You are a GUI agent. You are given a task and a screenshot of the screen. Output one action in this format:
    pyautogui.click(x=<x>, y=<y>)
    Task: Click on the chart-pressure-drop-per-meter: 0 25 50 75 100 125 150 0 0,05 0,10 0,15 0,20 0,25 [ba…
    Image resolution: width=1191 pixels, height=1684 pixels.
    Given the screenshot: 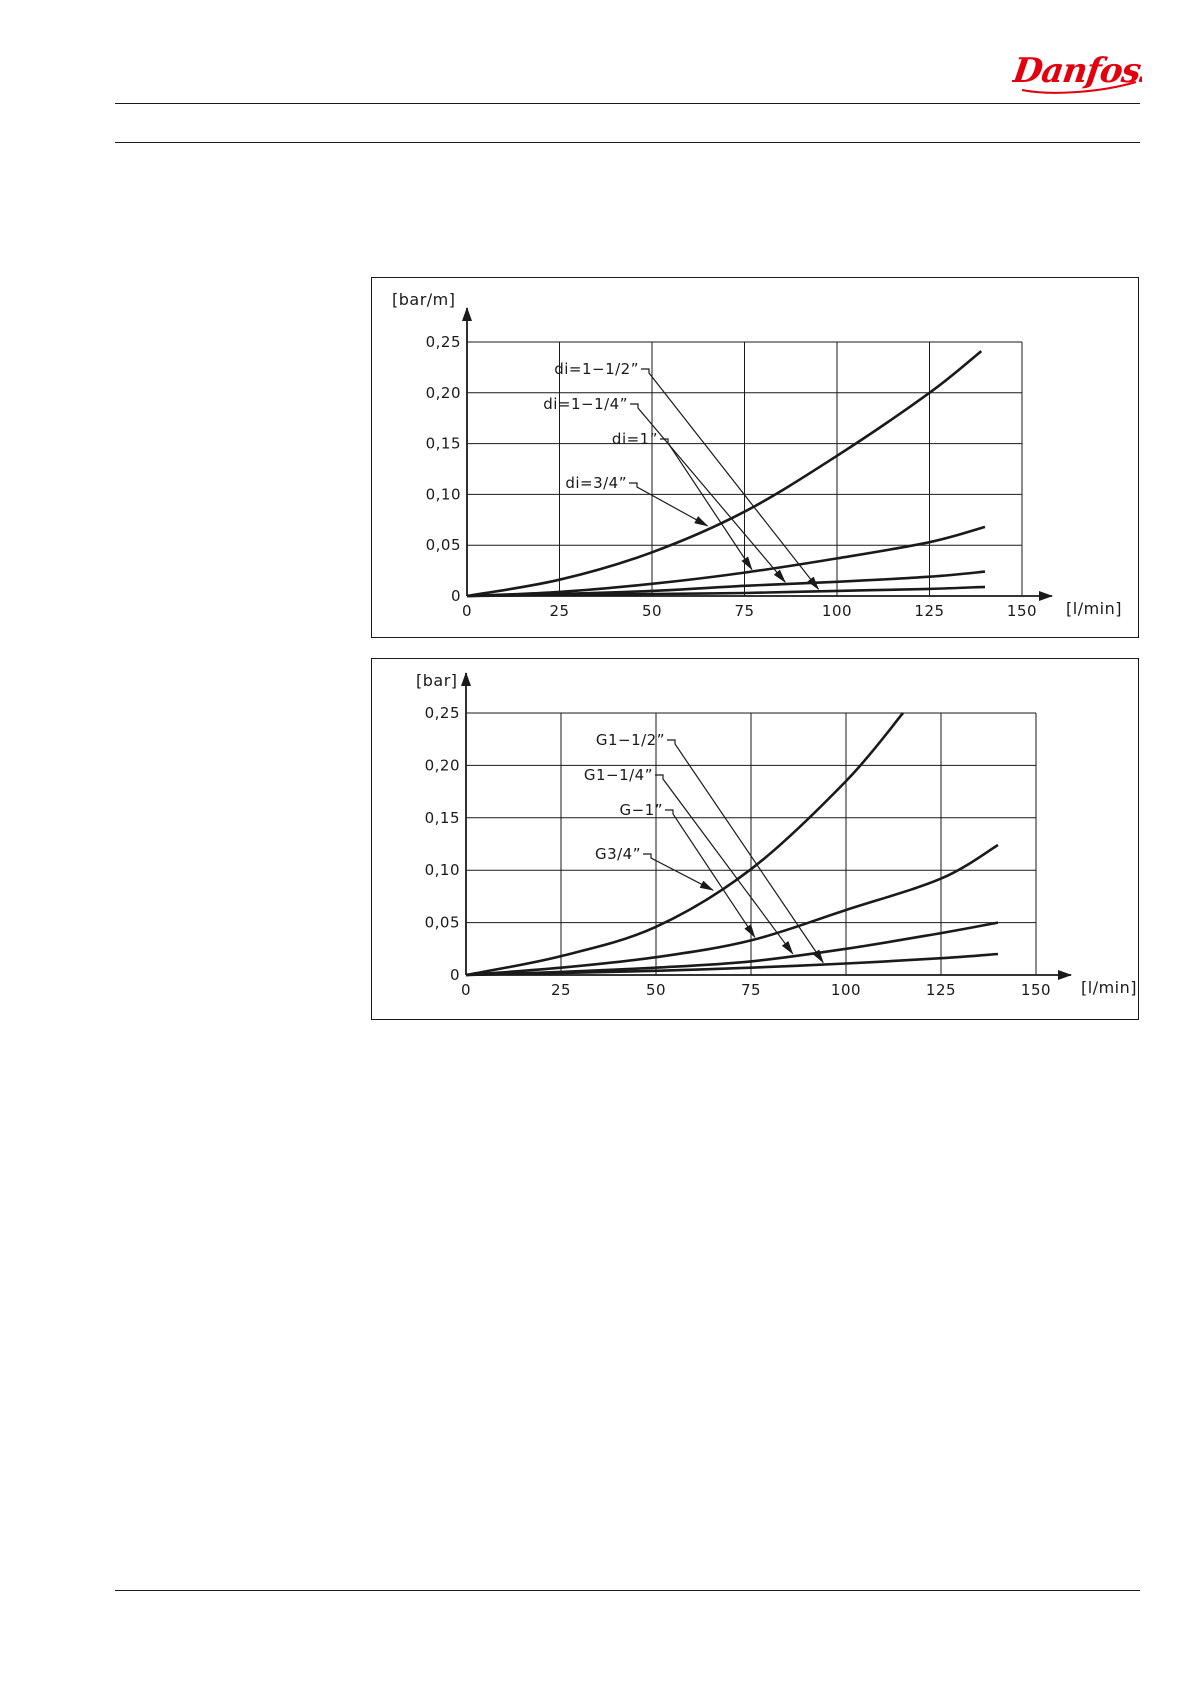 What is the action you would take?
    pyautogui.click(x=755, y=457)
    